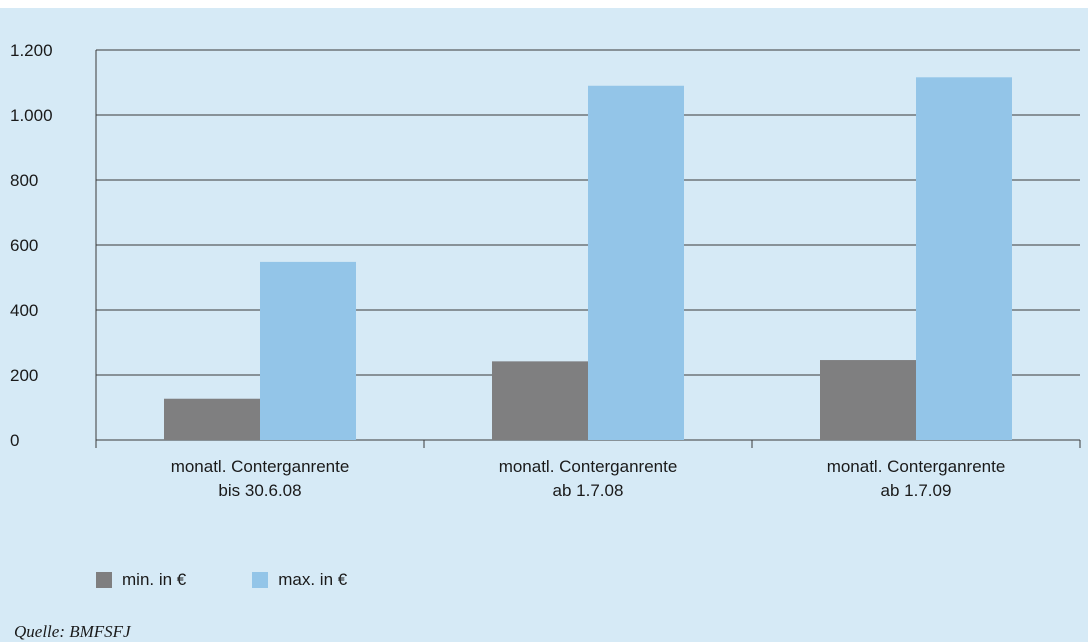 Image resolution: width=1088 pixels, height=642 pixels. I want to click on source-note: Quelle: BMFSFJ, so click(72, 631).